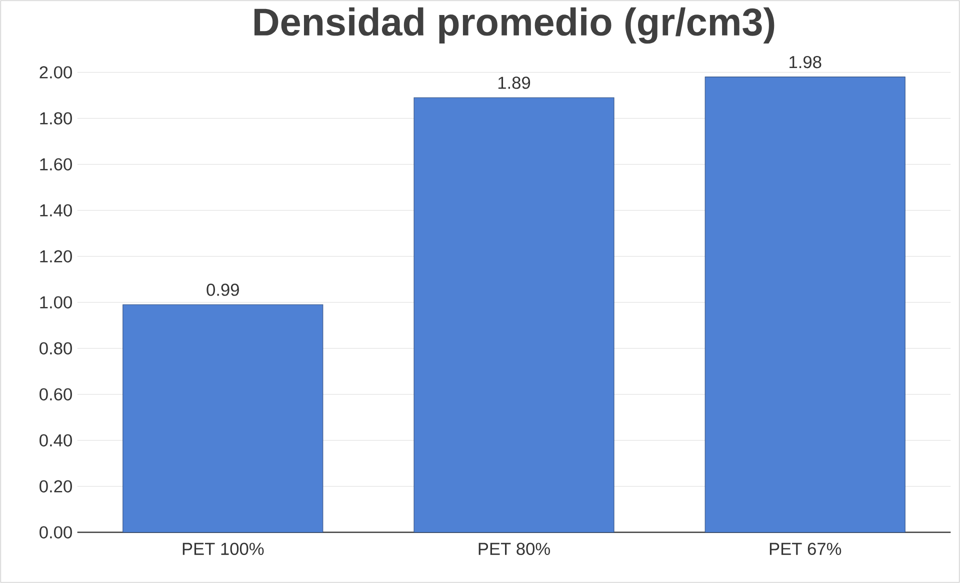 The height and width of the screenshot is (583, 960). What do you see at coordinates (56, 72) in the screenshot?
I see `y-tick-label: 2.00` at bounding box center [56, 72].